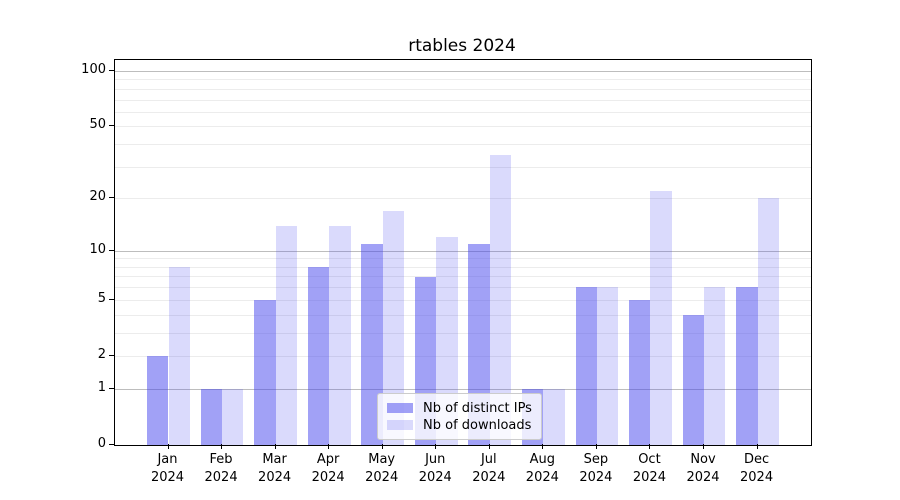  Describe the element at coordinates (328, 459) in the screenshot. I see `x-tick-label-month: Apr` at that location.